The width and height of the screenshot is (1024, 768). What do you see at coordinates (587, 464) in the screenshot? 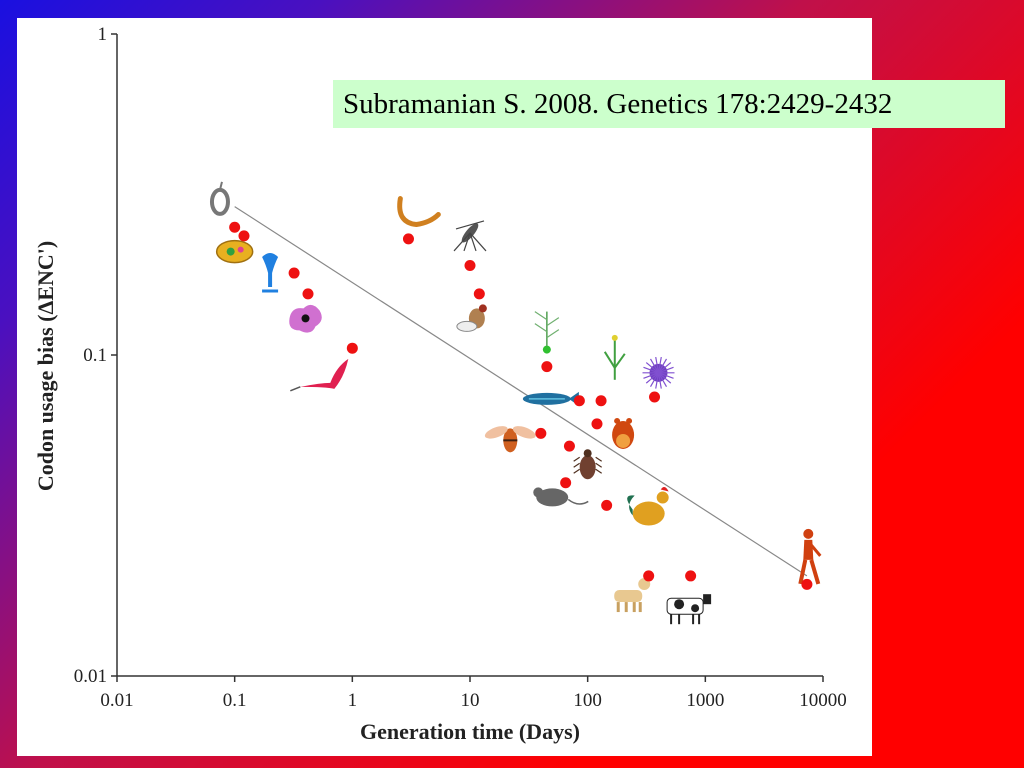
I see `beetle-icon` at bounding box center [587, 464].